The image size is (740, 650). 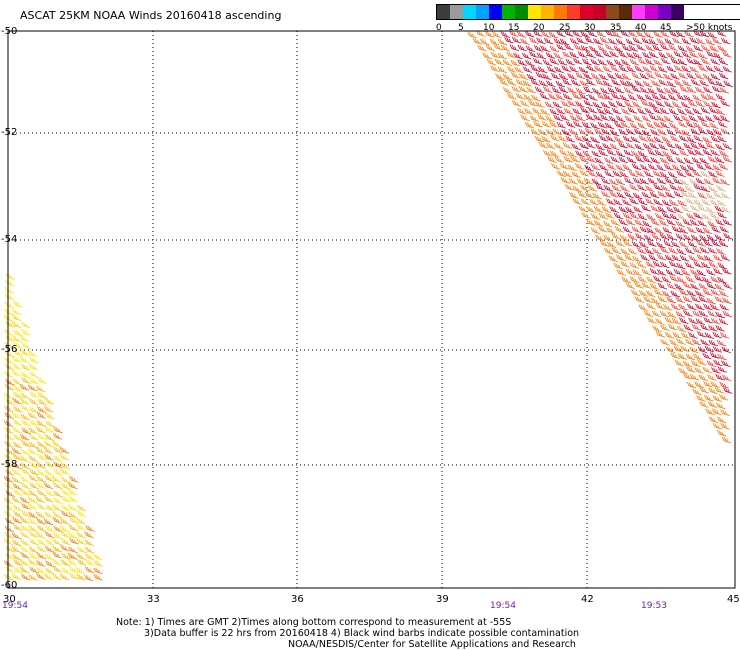 I want to click on scale-label: 20, so click(x=539, y=28).